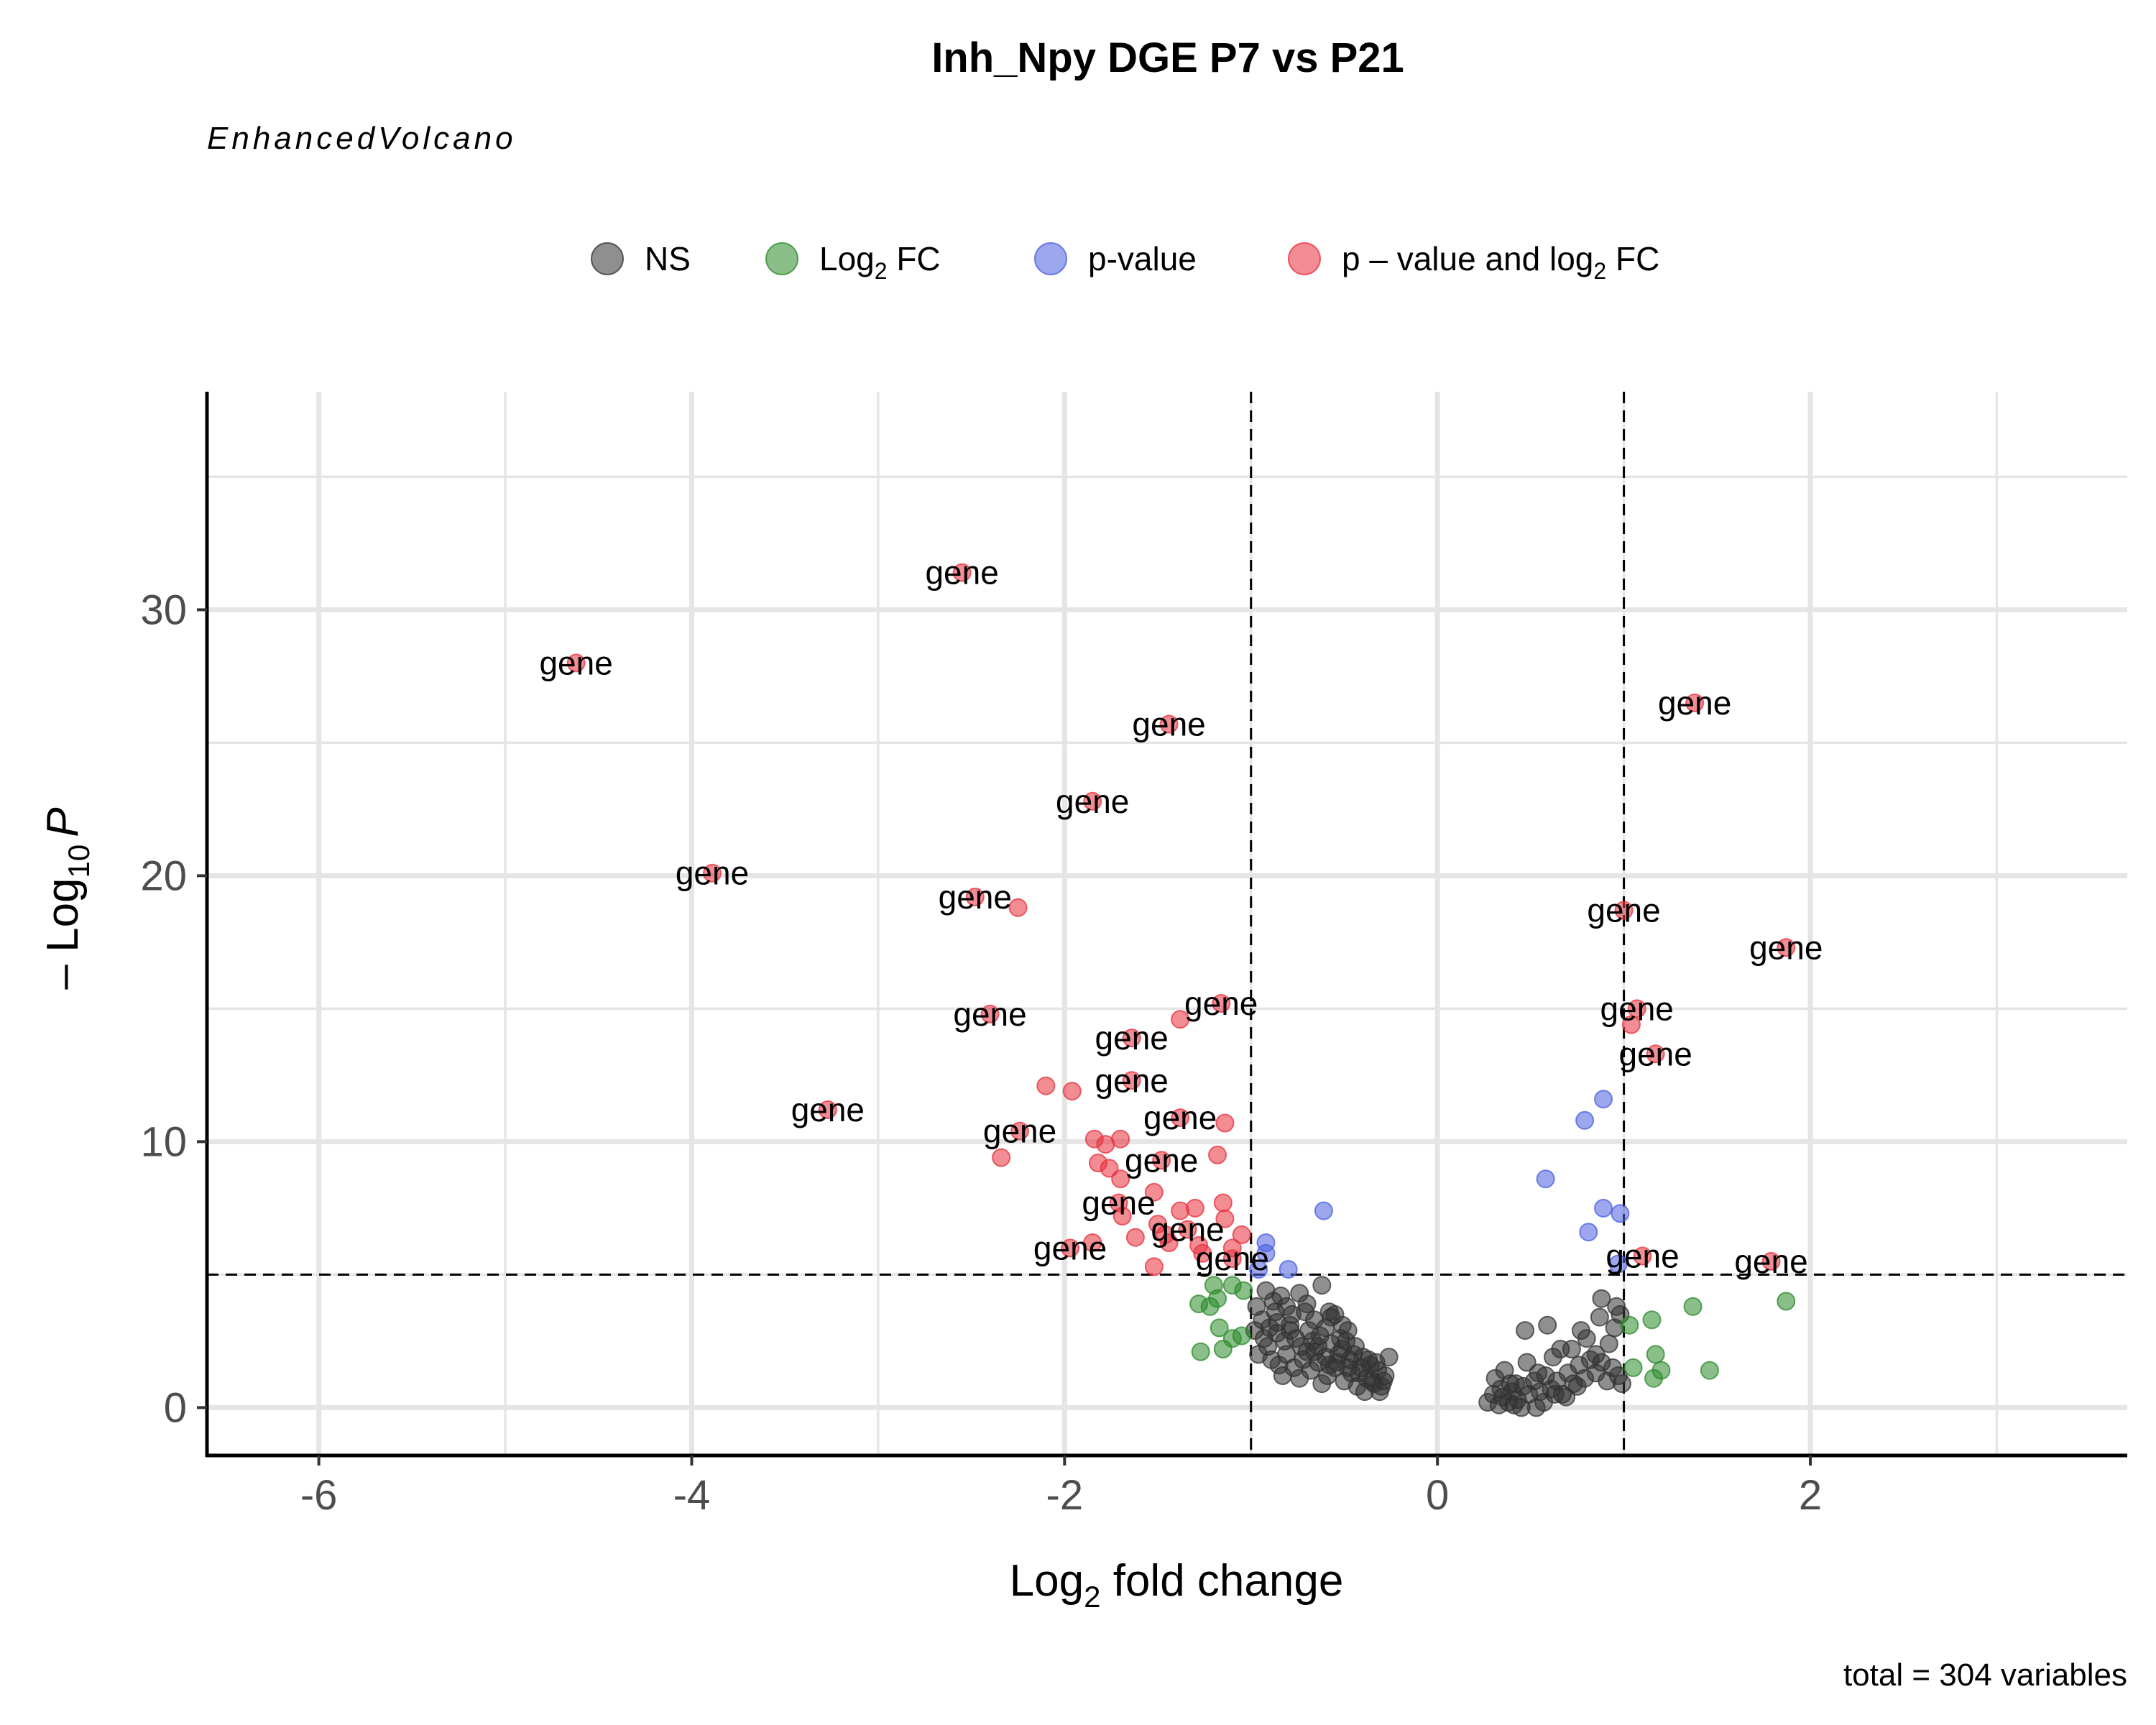 Image resolution: width=2156 pixels, height=1725 pixels. What do you see at coordinates (63, 822) in the screenshot?
I see `y-axis-title-italic: P` at bounding box center [63, 822].